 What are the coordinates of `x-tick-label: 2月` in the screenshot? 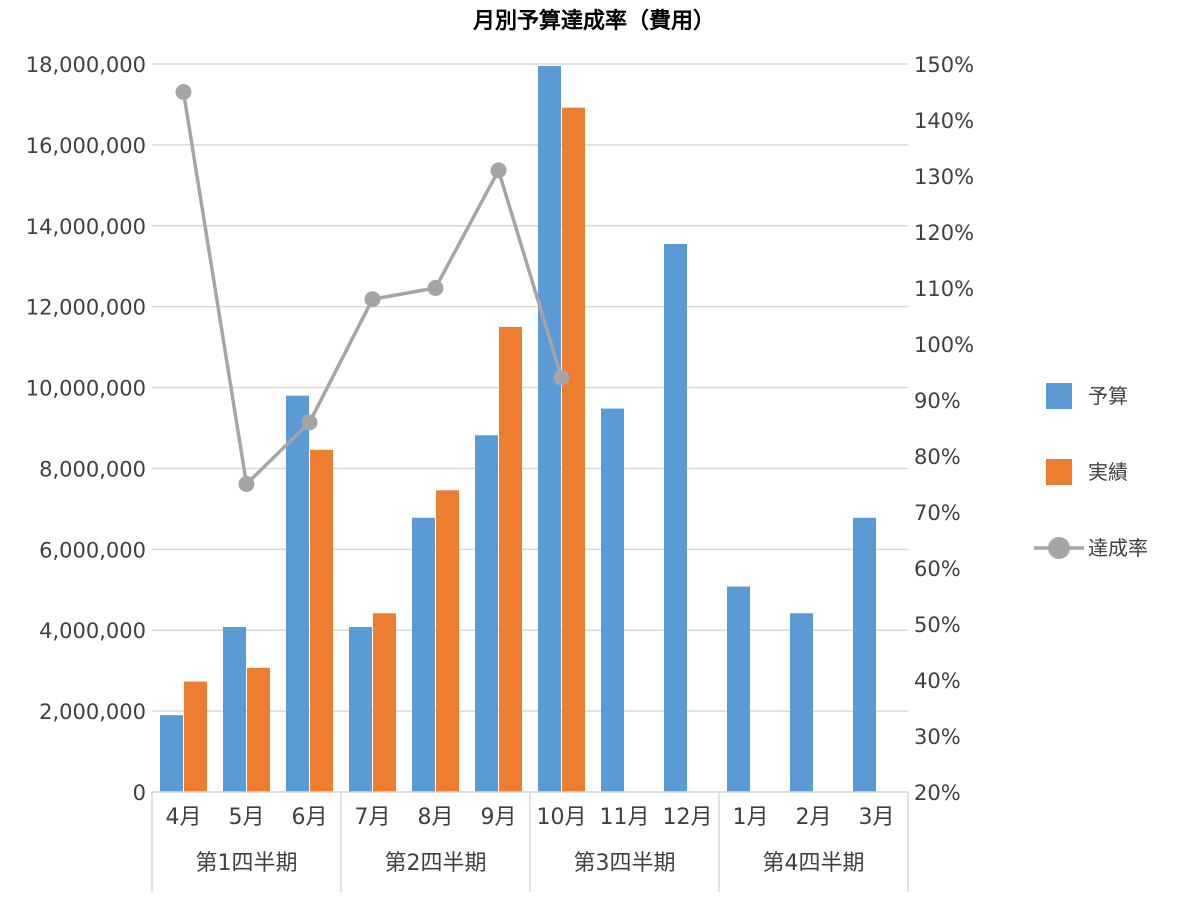 It's located at (814, 817).